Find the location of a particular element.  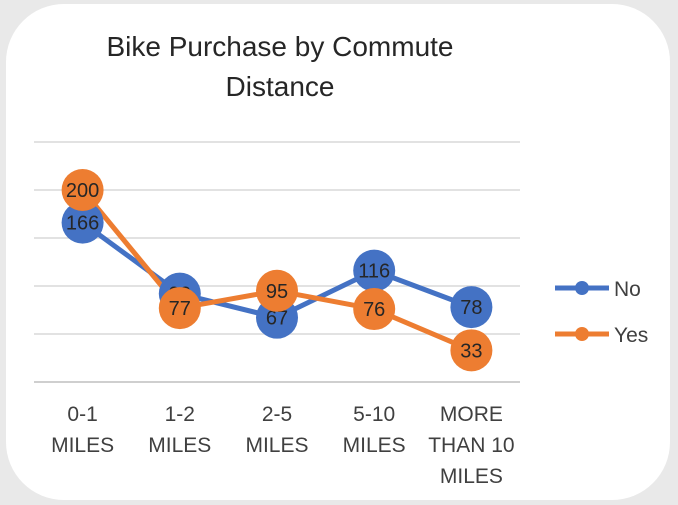

data-label-no: 67 is located at coordinates (277, 319).